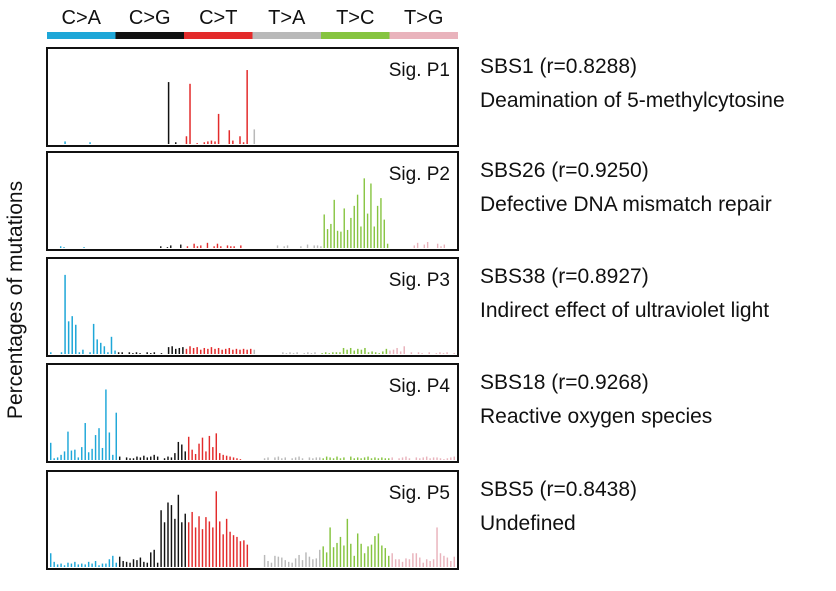 The width and height of the screenshot is (836, 591). Describe the element at coordinates (150, 18) in the screenshot. I see `class-label: C>G` at that location.